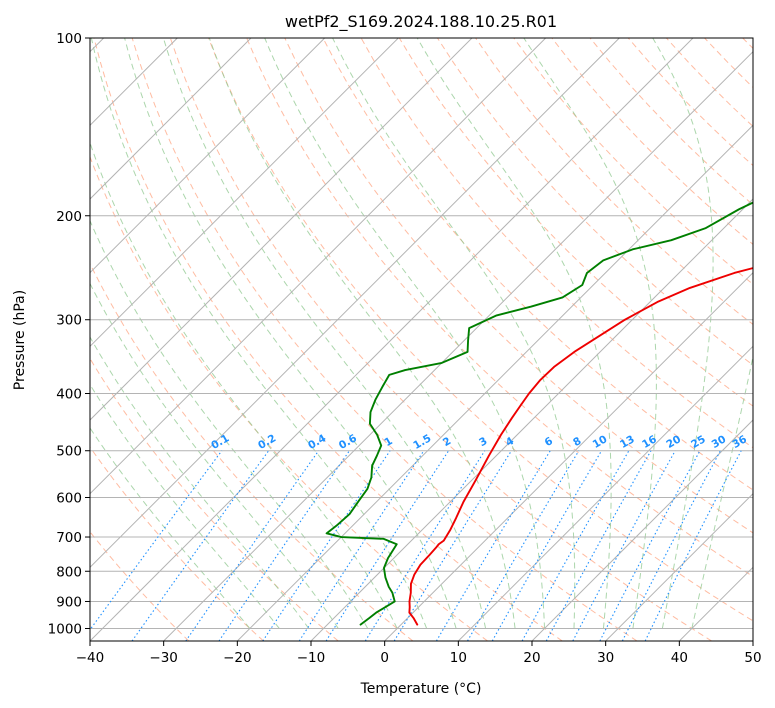  I want to click on y-axis-label: Pressure (hPa), so click(20, 340).